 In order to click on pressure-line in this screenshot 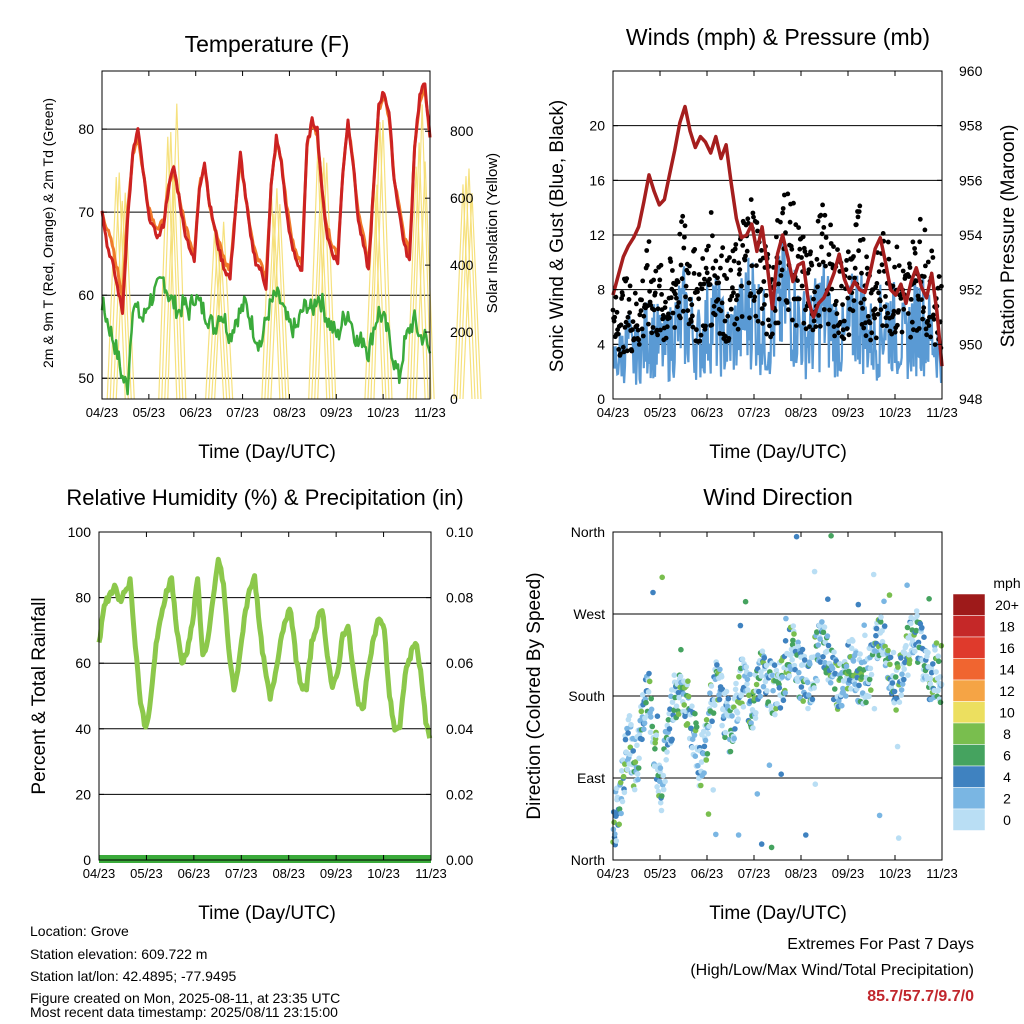, I will do `click(777, 235)`.